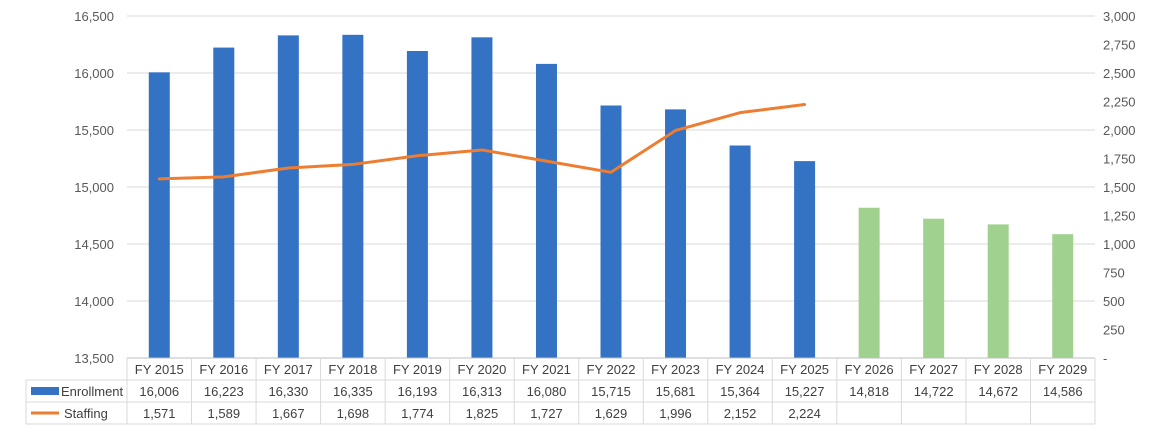 This screenshot has height=430, width=1156. Describe the element at coordinates (1105, 358) in the screenshot. I see `right-tick-label: -` at that location.